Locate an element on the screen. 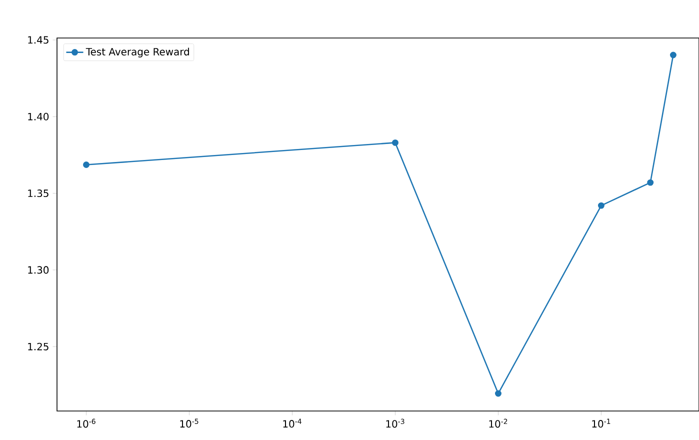  x-tick-label: 10$^{-1}$ is located at coordinates (601, 423).